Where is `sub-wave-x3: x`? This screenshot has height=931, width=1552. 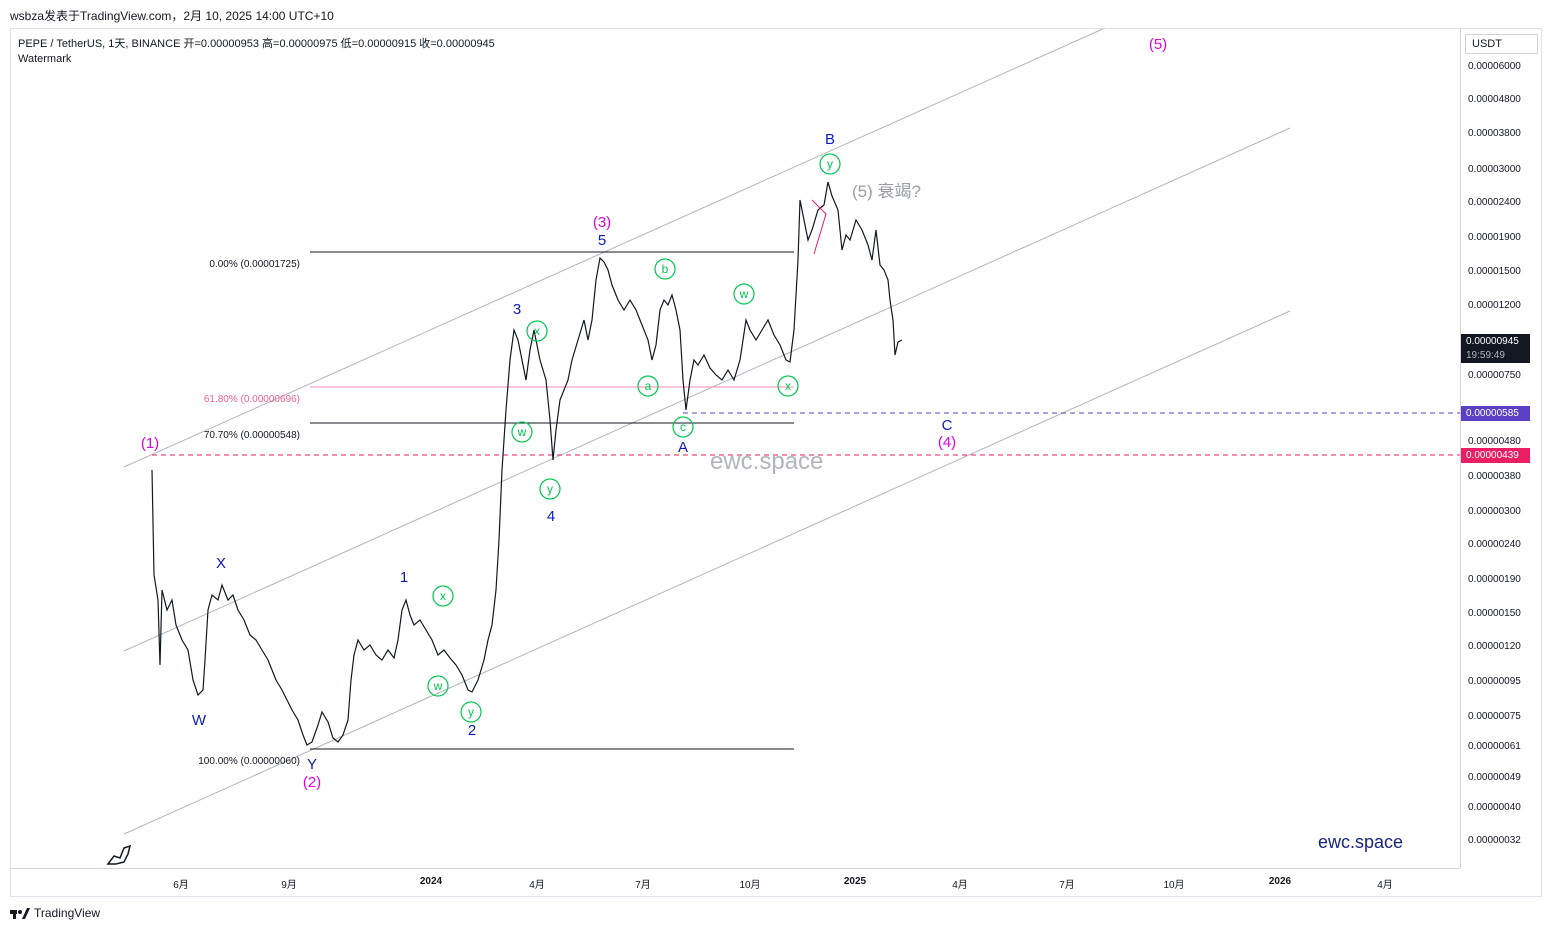
sub-wave-x3: x is located at coordinates (788, 386).